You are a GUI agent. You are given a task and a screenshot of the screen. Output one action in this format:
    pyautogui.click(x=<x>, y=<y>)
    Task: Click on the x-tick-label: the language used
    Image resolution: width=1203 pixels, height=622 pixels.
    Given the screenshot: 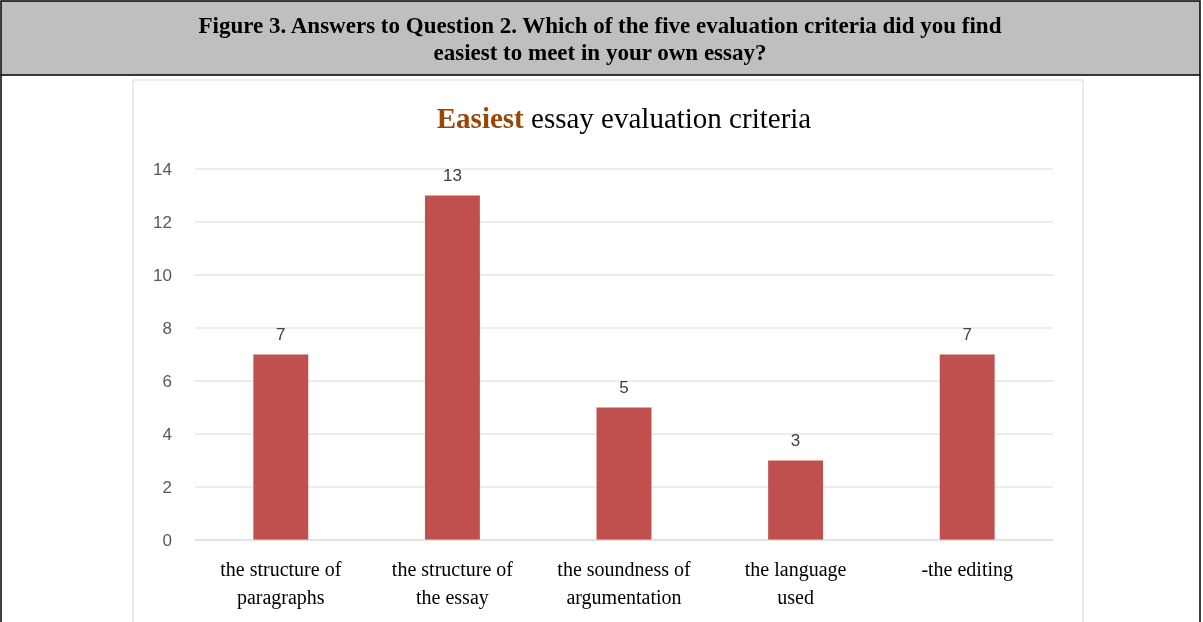 What is the action you would take?
    pyautogui.click(x=795, y=583)
    